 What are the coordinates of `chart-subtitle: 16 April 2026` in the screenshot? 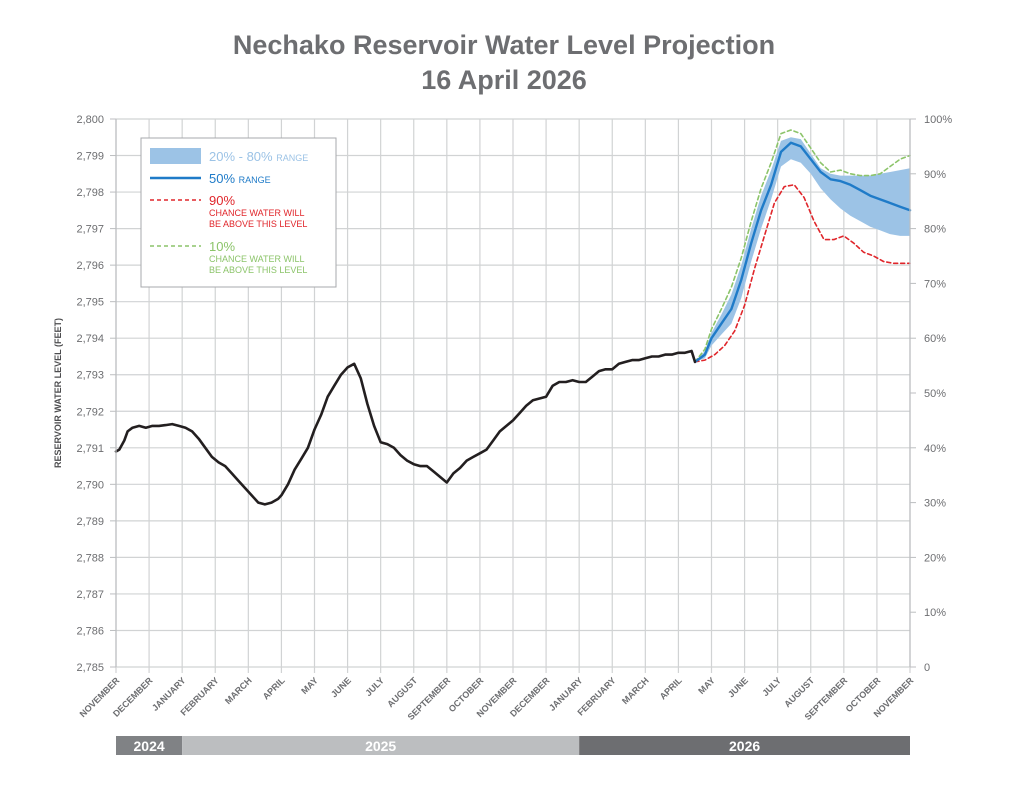 It's located at (504, 80).